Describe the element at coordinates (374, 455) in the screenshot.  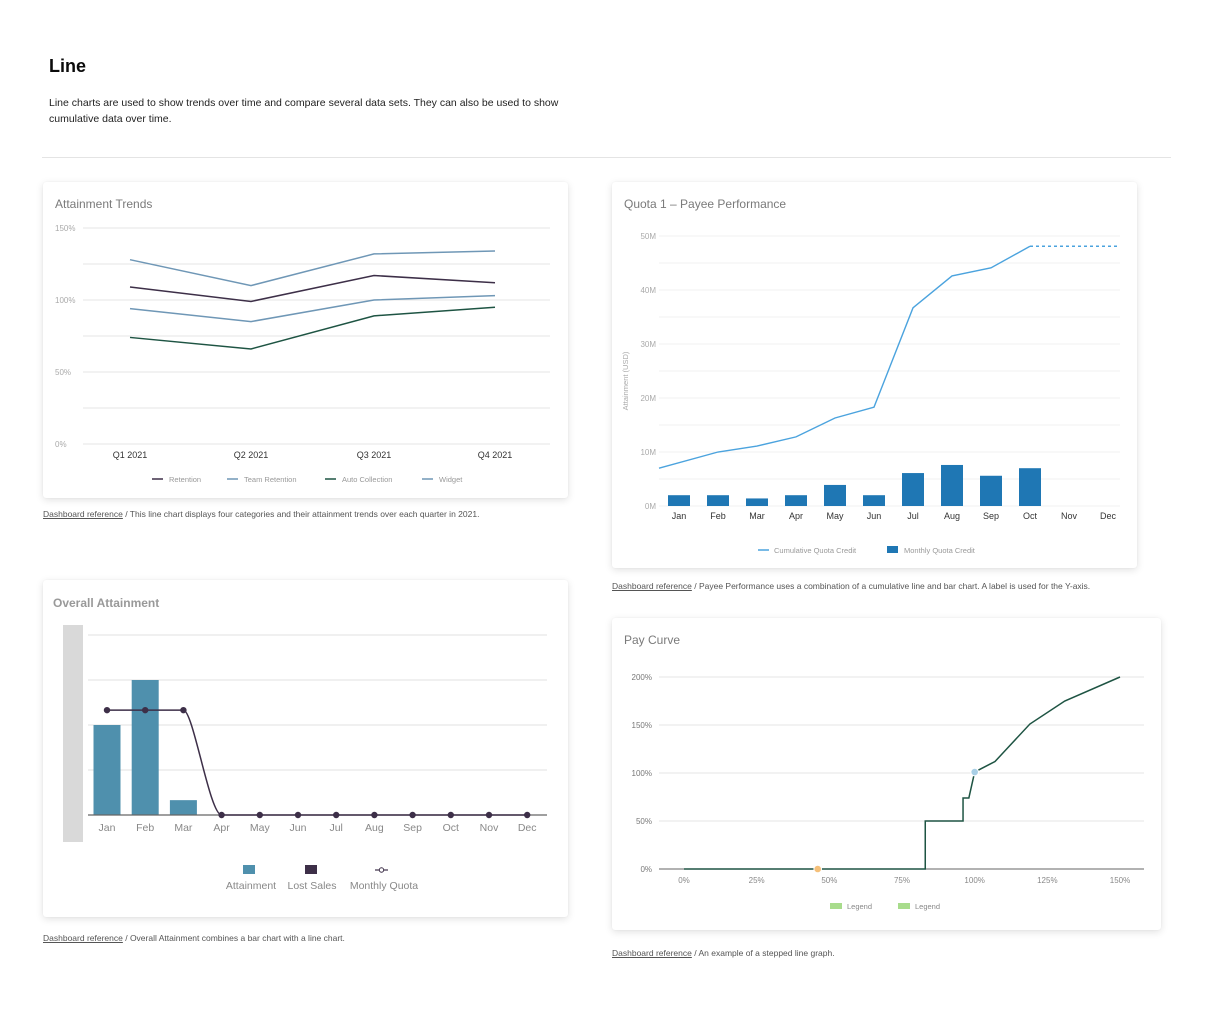
I see `x-tick-label: Q3 2021` at that location.